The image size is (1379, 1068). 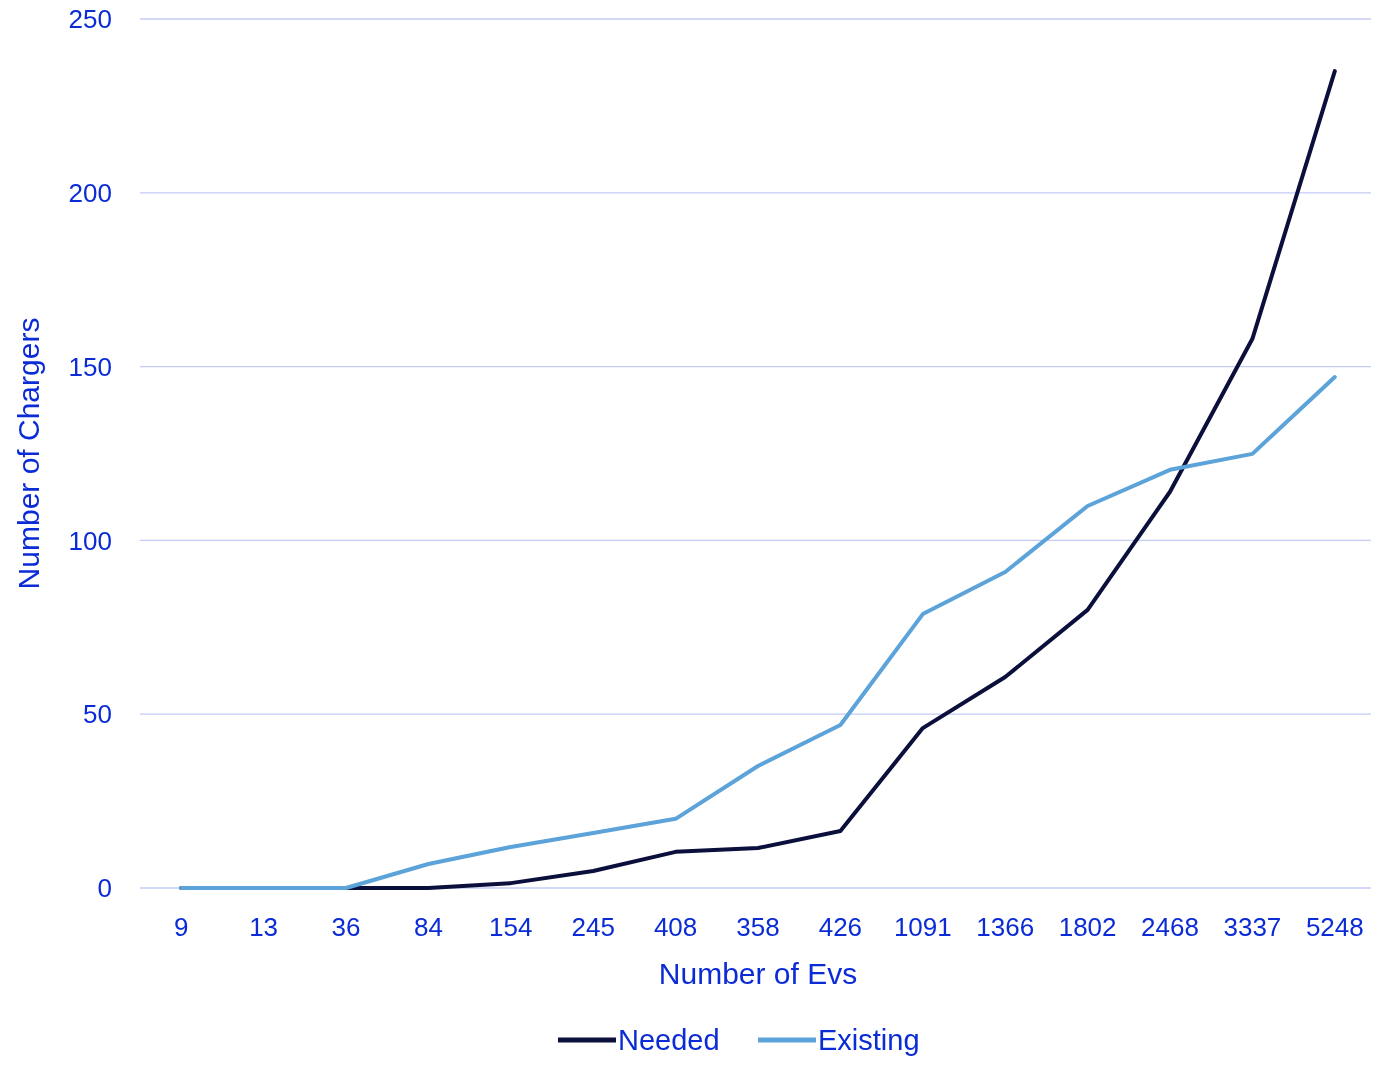 I want to click on x-tick-label: 1091, so click(x=922, y=927).